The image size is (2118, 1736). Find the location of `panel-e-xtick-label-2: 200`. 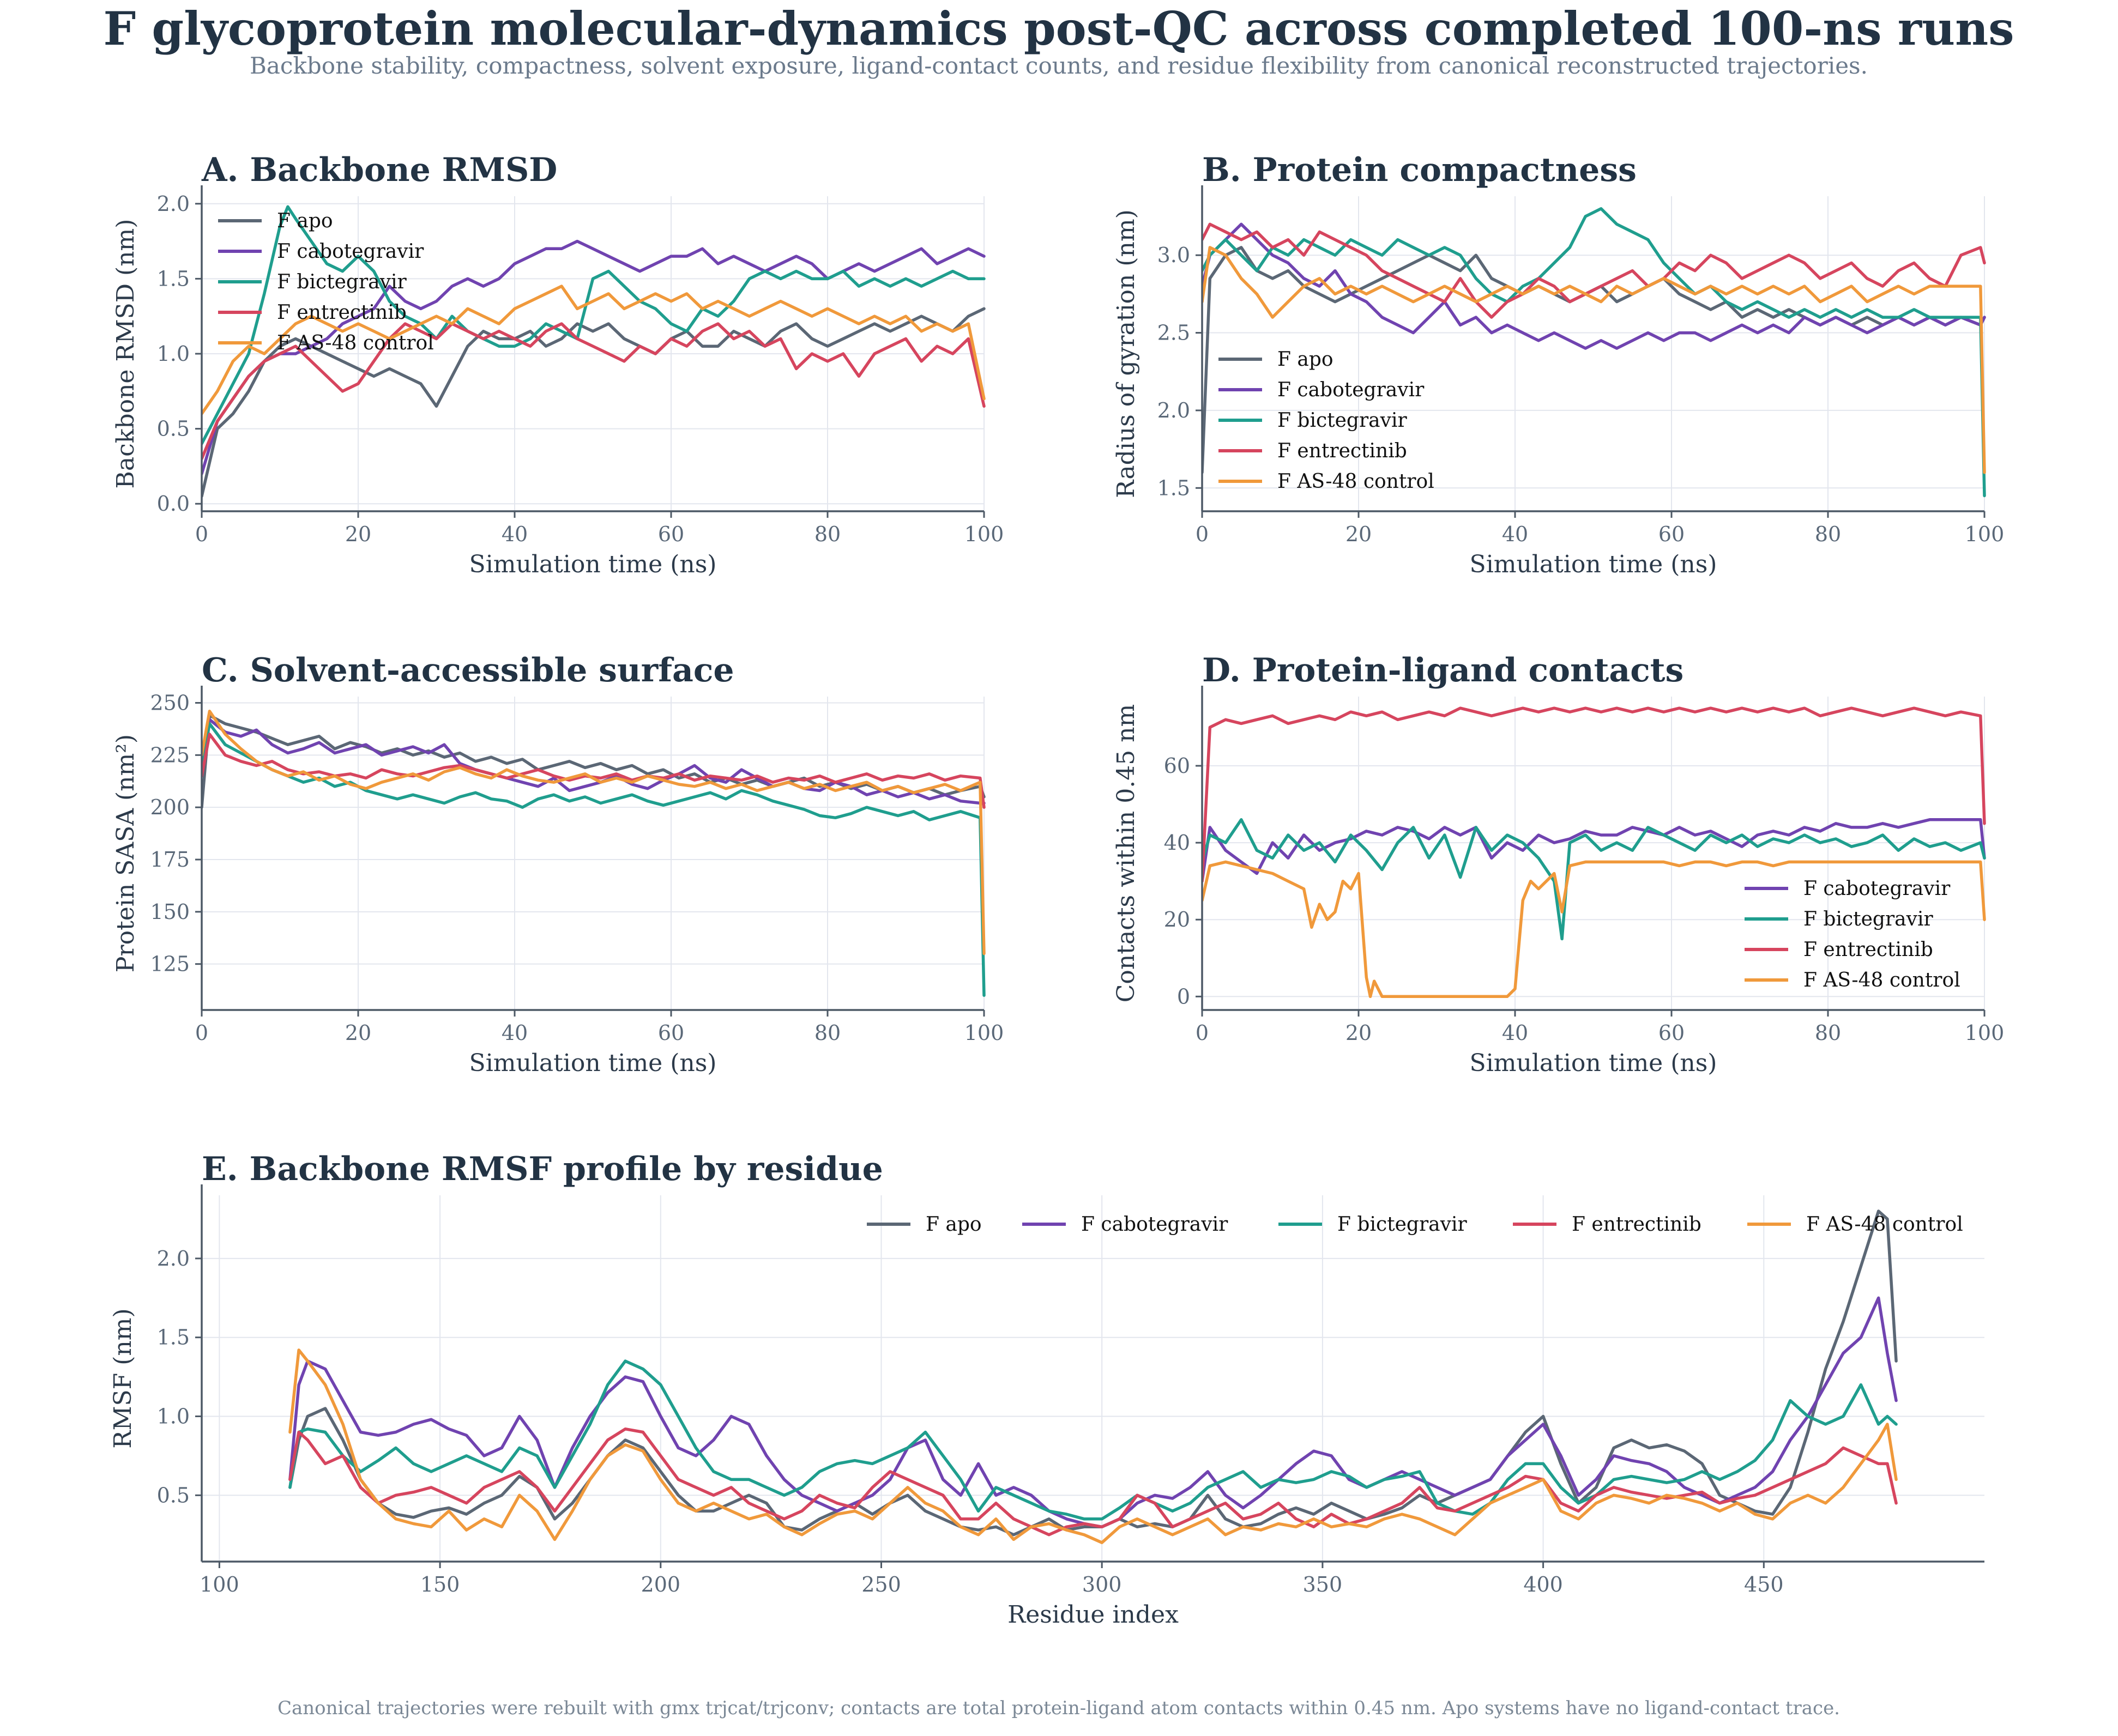

panel-e-xtick-label-2: 200 is located at coordinates (661, 1584).